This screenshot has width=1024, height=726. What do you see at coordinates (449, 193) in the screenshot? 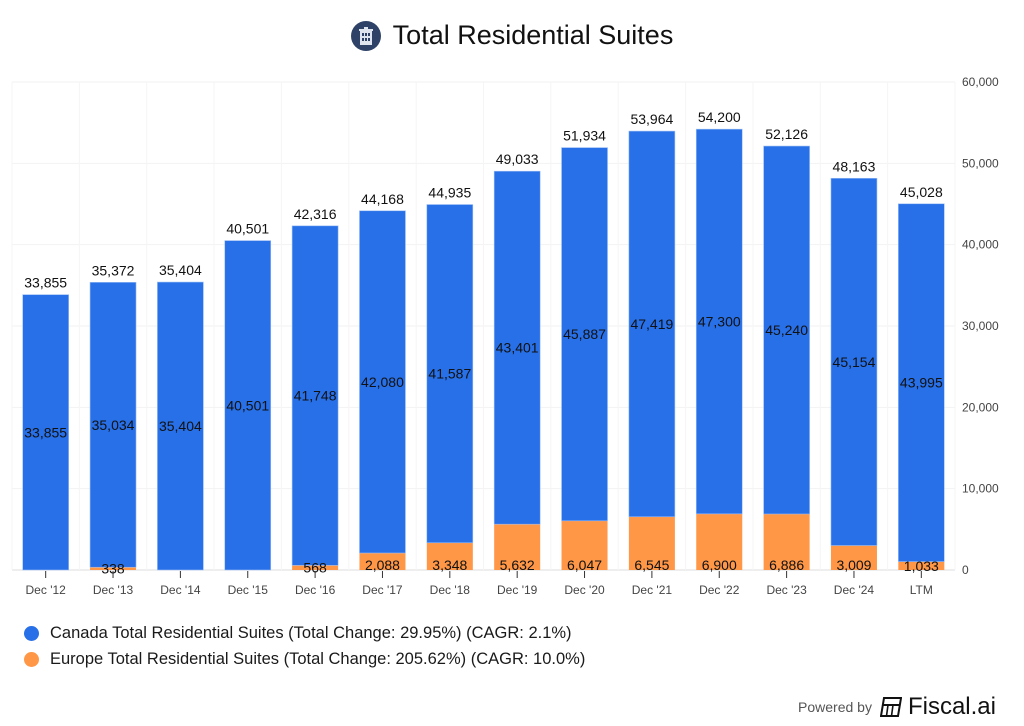
I see `total-data-label: 44,935` at bounding box center [449, 193].